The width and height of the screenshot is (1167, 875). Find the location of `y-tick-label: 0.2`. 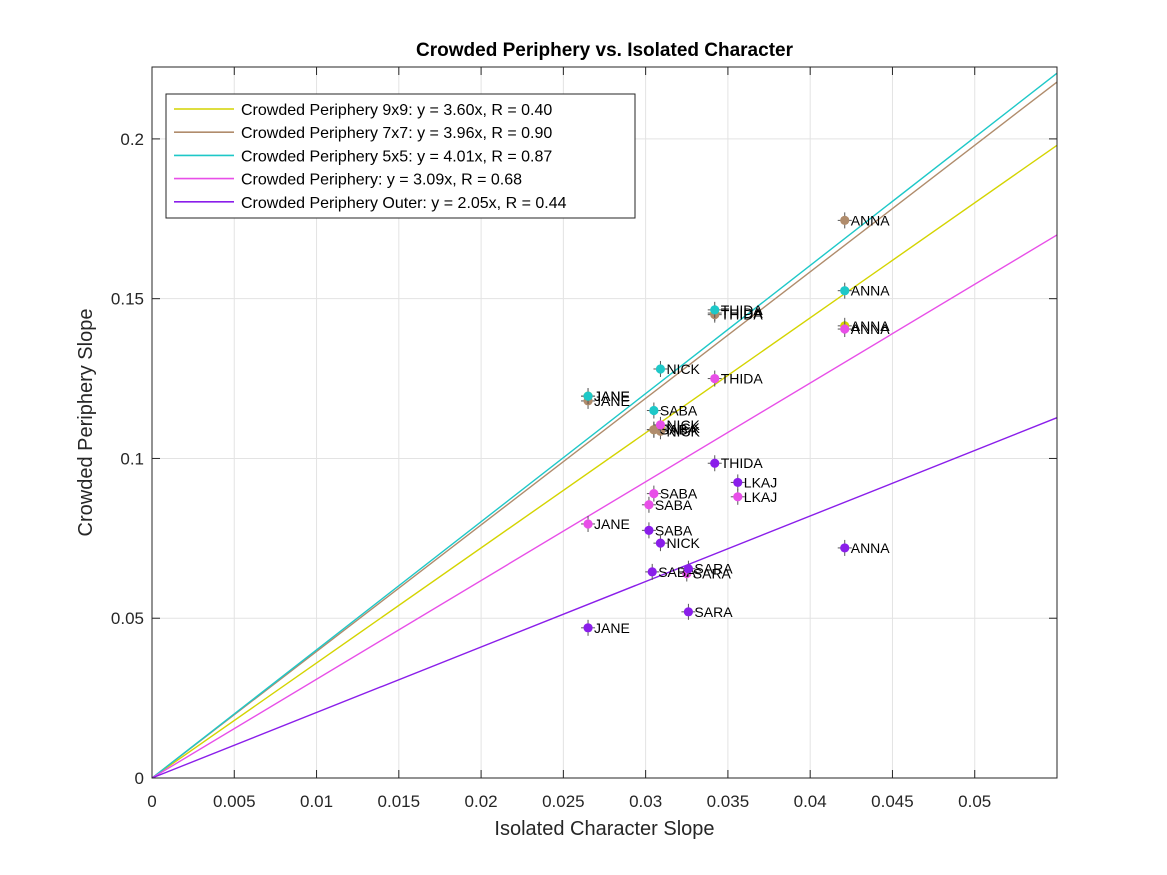

y-tick-label: 0.2 is located at coordinates (132, 139).